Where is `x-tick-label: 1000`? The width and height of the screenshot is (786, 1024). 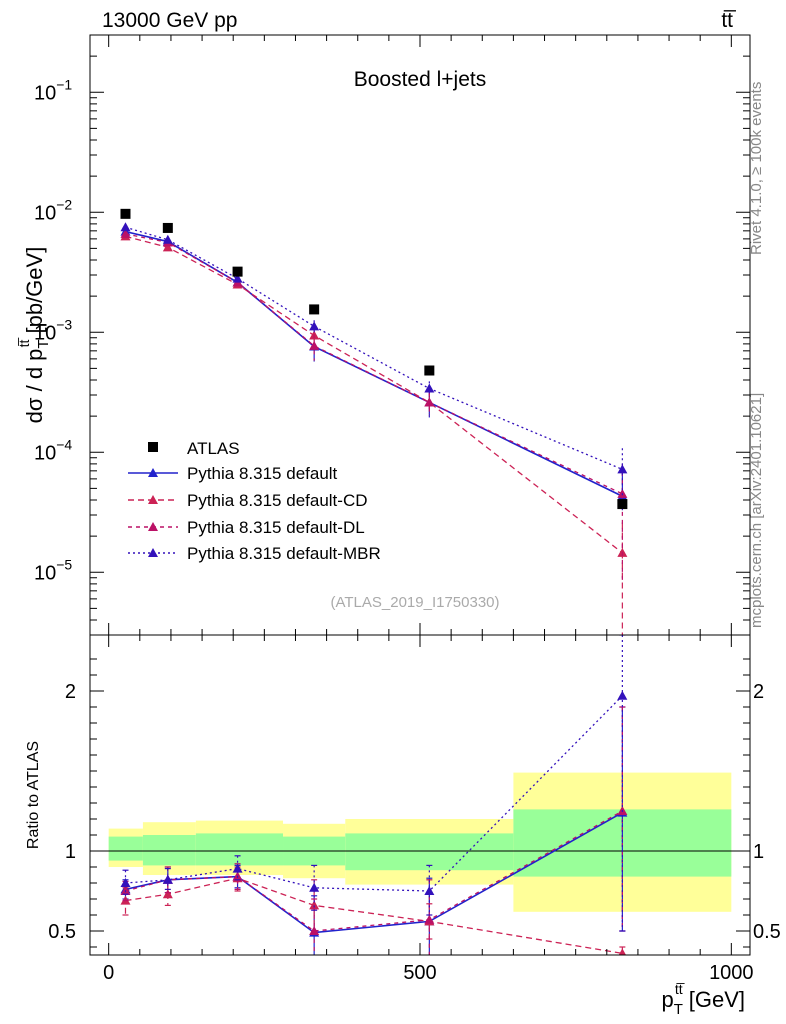 x-tick-label: 1000 is located at coordinates (731, 973).